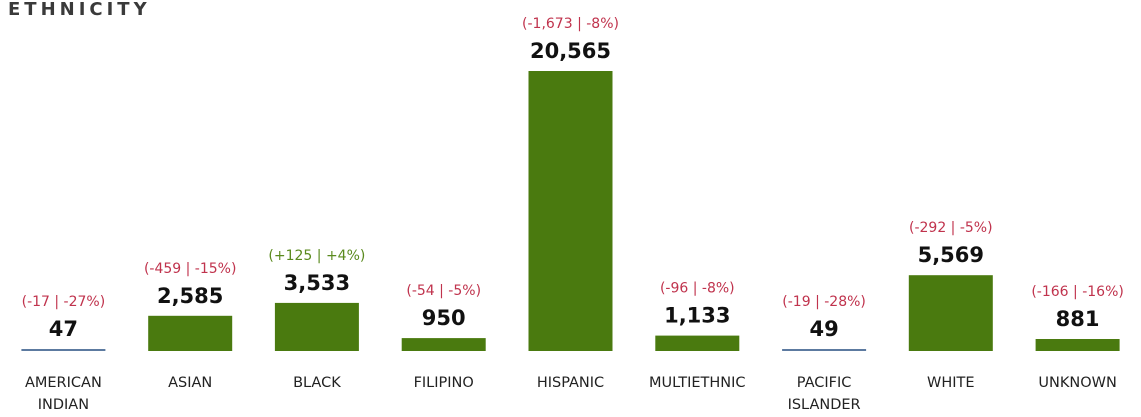 The height and width of the screenshot is (417, 1141). Describe the element at coordinates (570, 51) in the screenshot. I see `data-label: 20,565` at that location.